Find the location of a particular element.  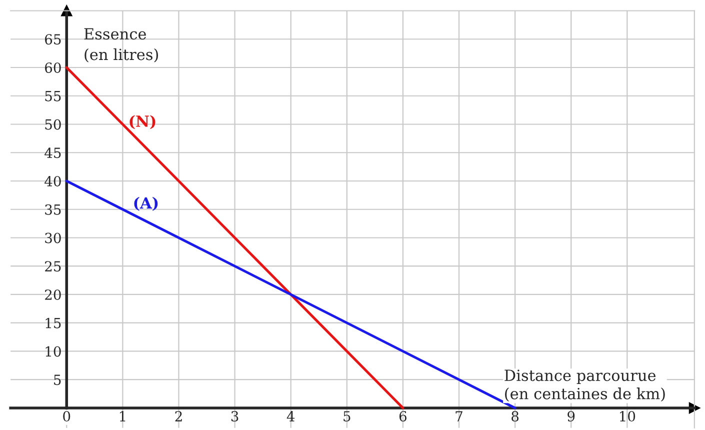

y-tick-label: 40 is located at coordinates (52, 181).